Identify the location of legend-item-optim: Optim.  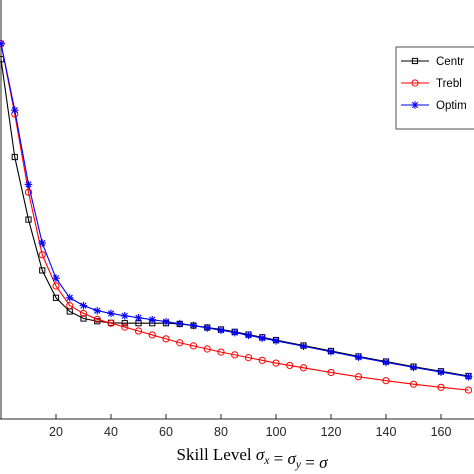
(434, 106).